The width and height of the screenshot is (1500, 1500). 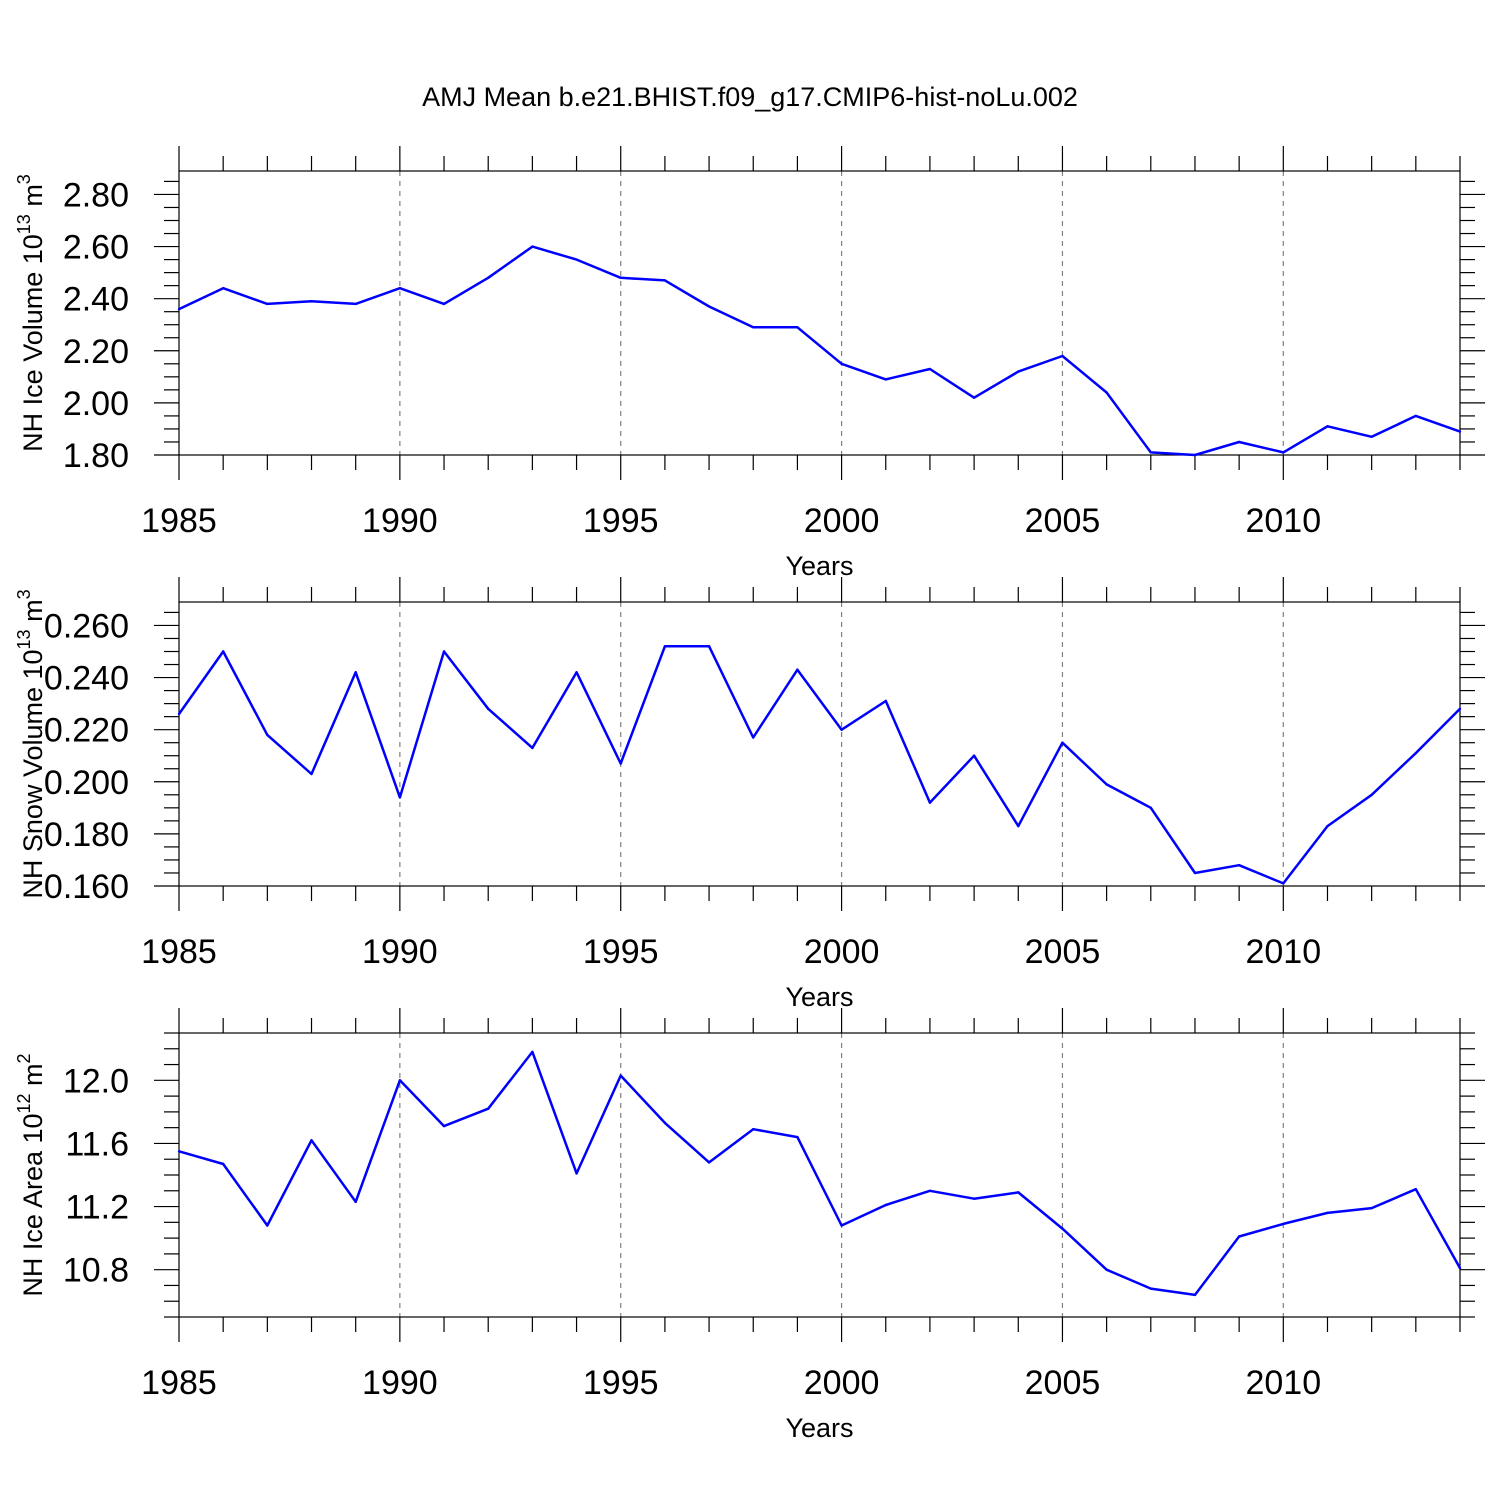 What do you see at coordinates (97, 1144) in the screenshot?
I see `y-tick-label: 11.6` at bounding box center [97, 1144].